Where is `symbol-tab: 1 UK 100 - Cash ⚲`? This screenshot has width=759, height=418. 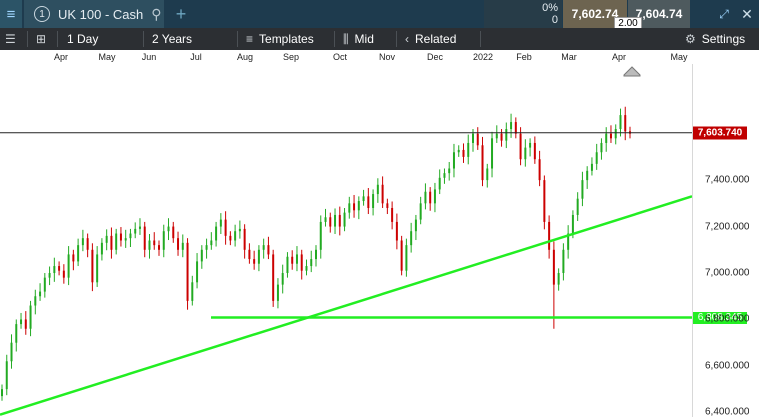
symbol-tab: 1 UK 100 - Cash ⚲ is located at coordinates (94, 14).